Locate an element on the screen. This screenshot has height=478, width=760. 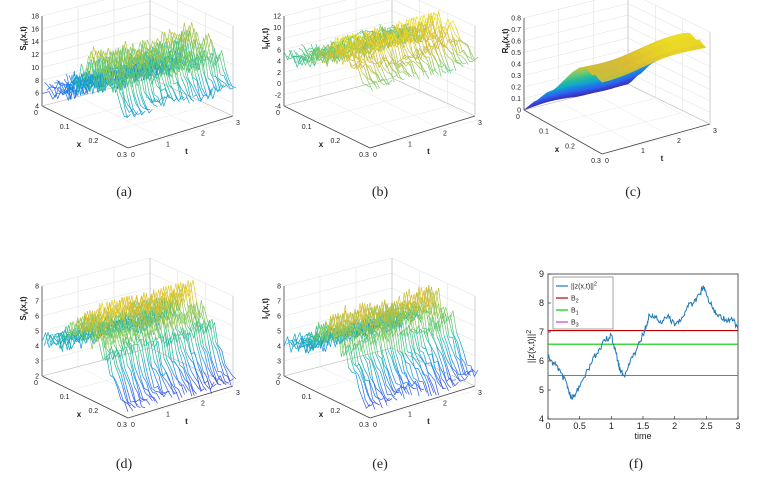
t-axis-label: t is located at coordinates (186, 421).